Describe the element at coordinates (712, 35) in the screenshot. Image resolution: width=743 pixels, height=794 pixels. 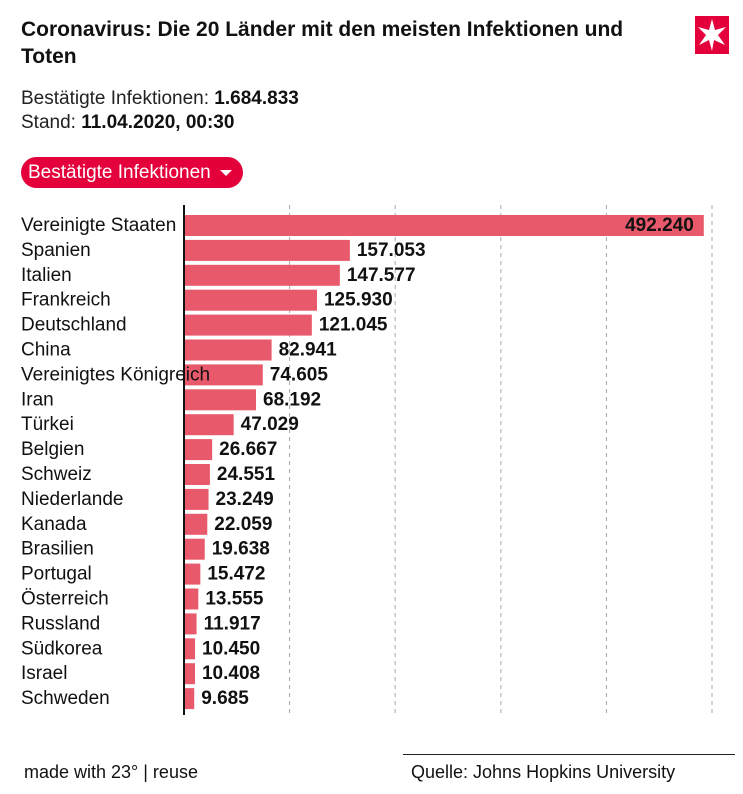
I see `stern-logo-icon` at that location.